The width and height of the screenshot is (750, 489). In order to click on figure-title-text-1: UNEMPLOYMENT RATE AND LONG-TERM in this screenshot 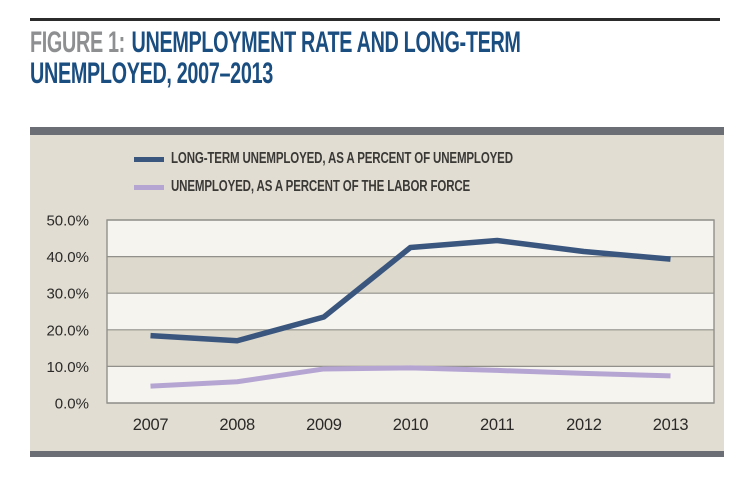, I will do `click(326, 42)`.